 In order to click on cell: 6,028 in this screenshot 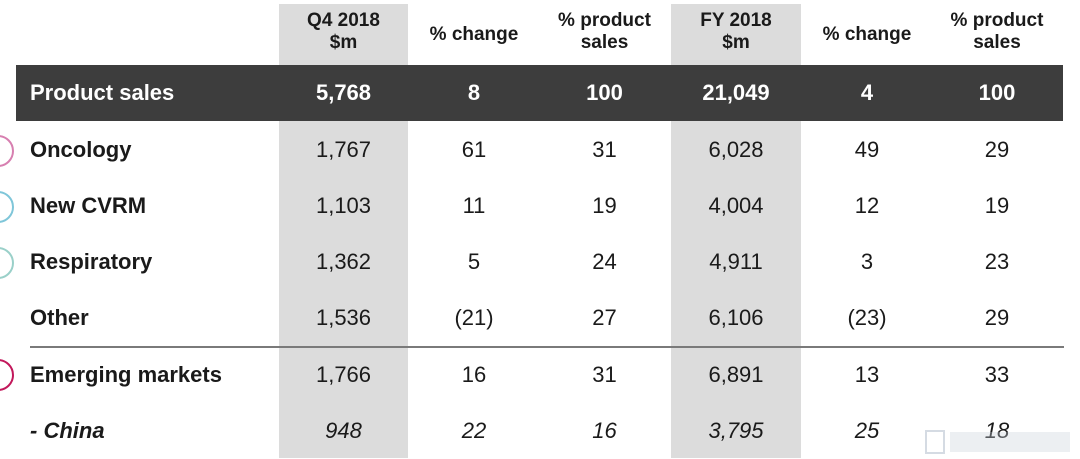, I will do `click(736, 149)`.